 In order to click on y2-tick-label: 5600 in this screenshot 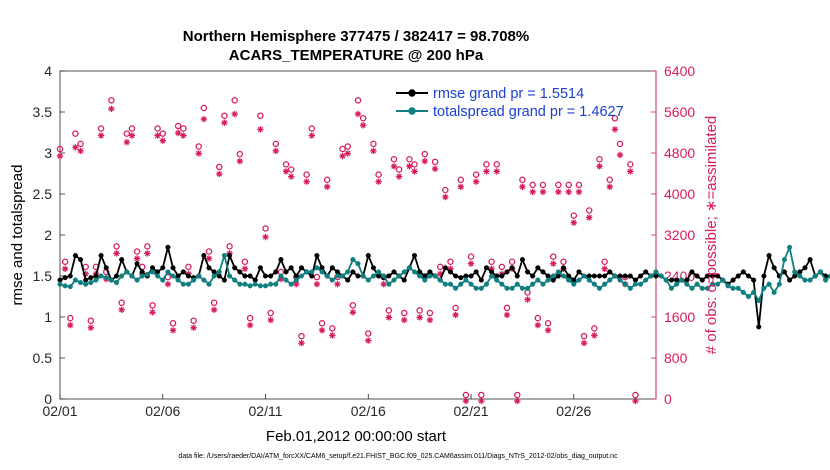, I will do `click(679, 112)`.